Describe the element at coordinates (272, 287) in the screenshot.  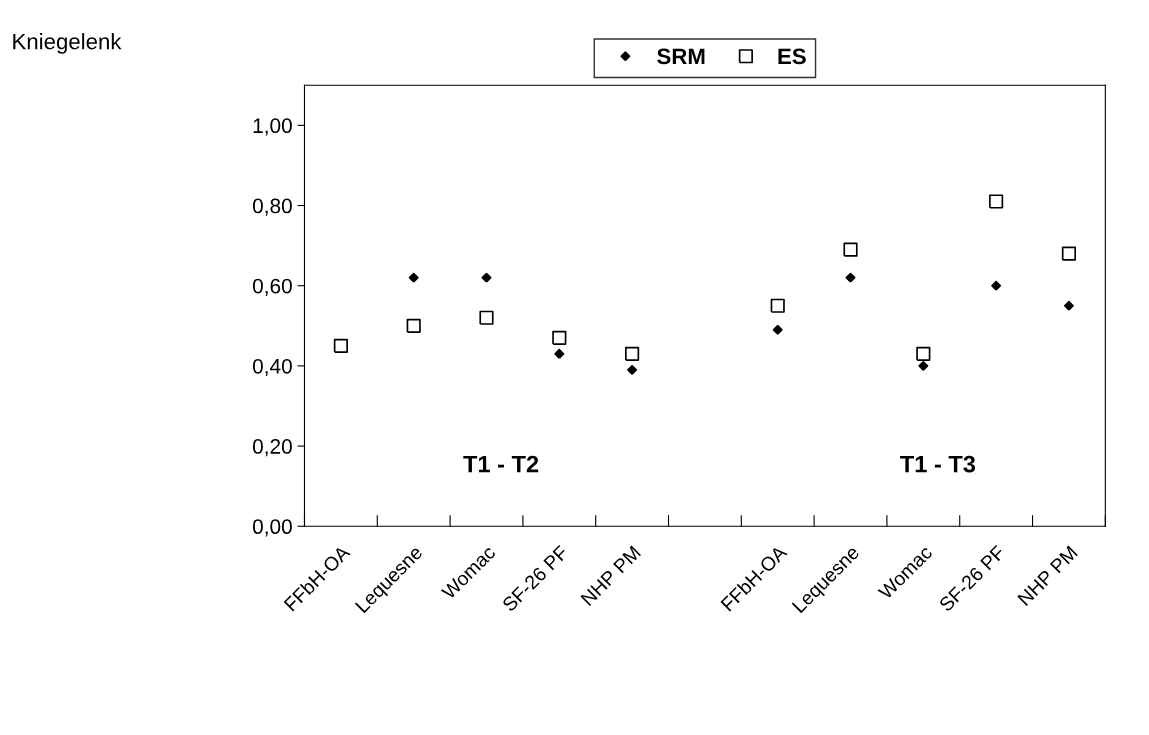
I see `y-tick-label: 0,60` at that location.